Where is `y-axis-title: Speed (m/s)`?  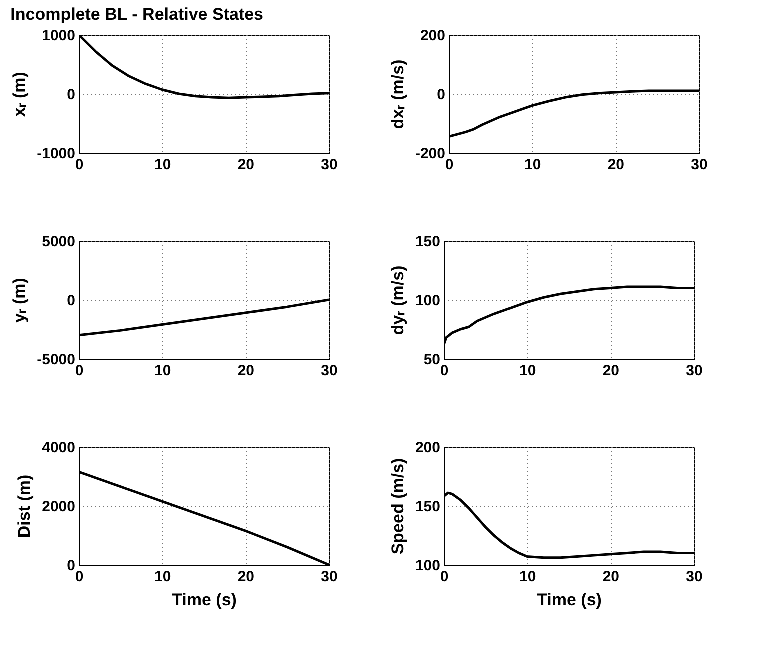
y-axis-title: Speed (m/s) is located at coordinates (398, 506).